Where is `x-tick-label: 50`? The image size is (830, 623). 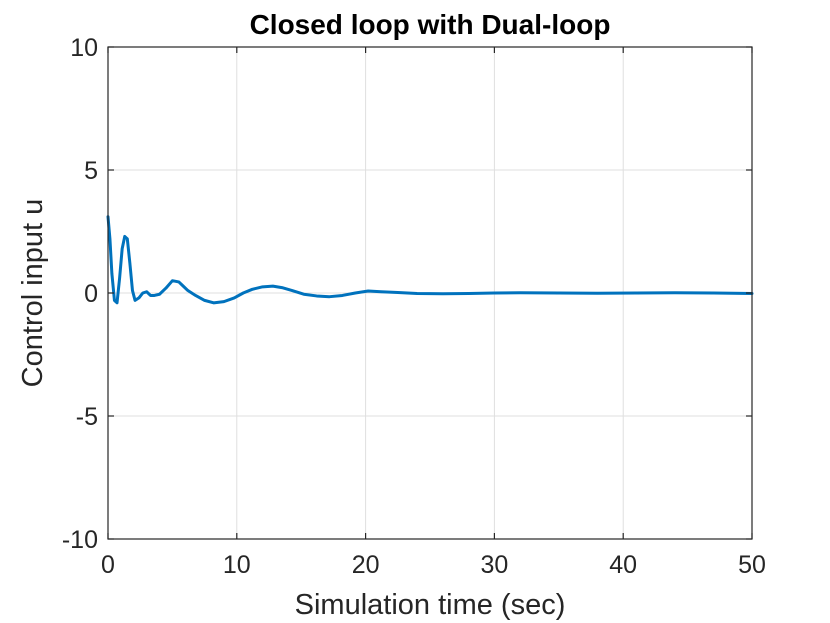
x-tick-label: 50 is located at coordinates (752, 565).